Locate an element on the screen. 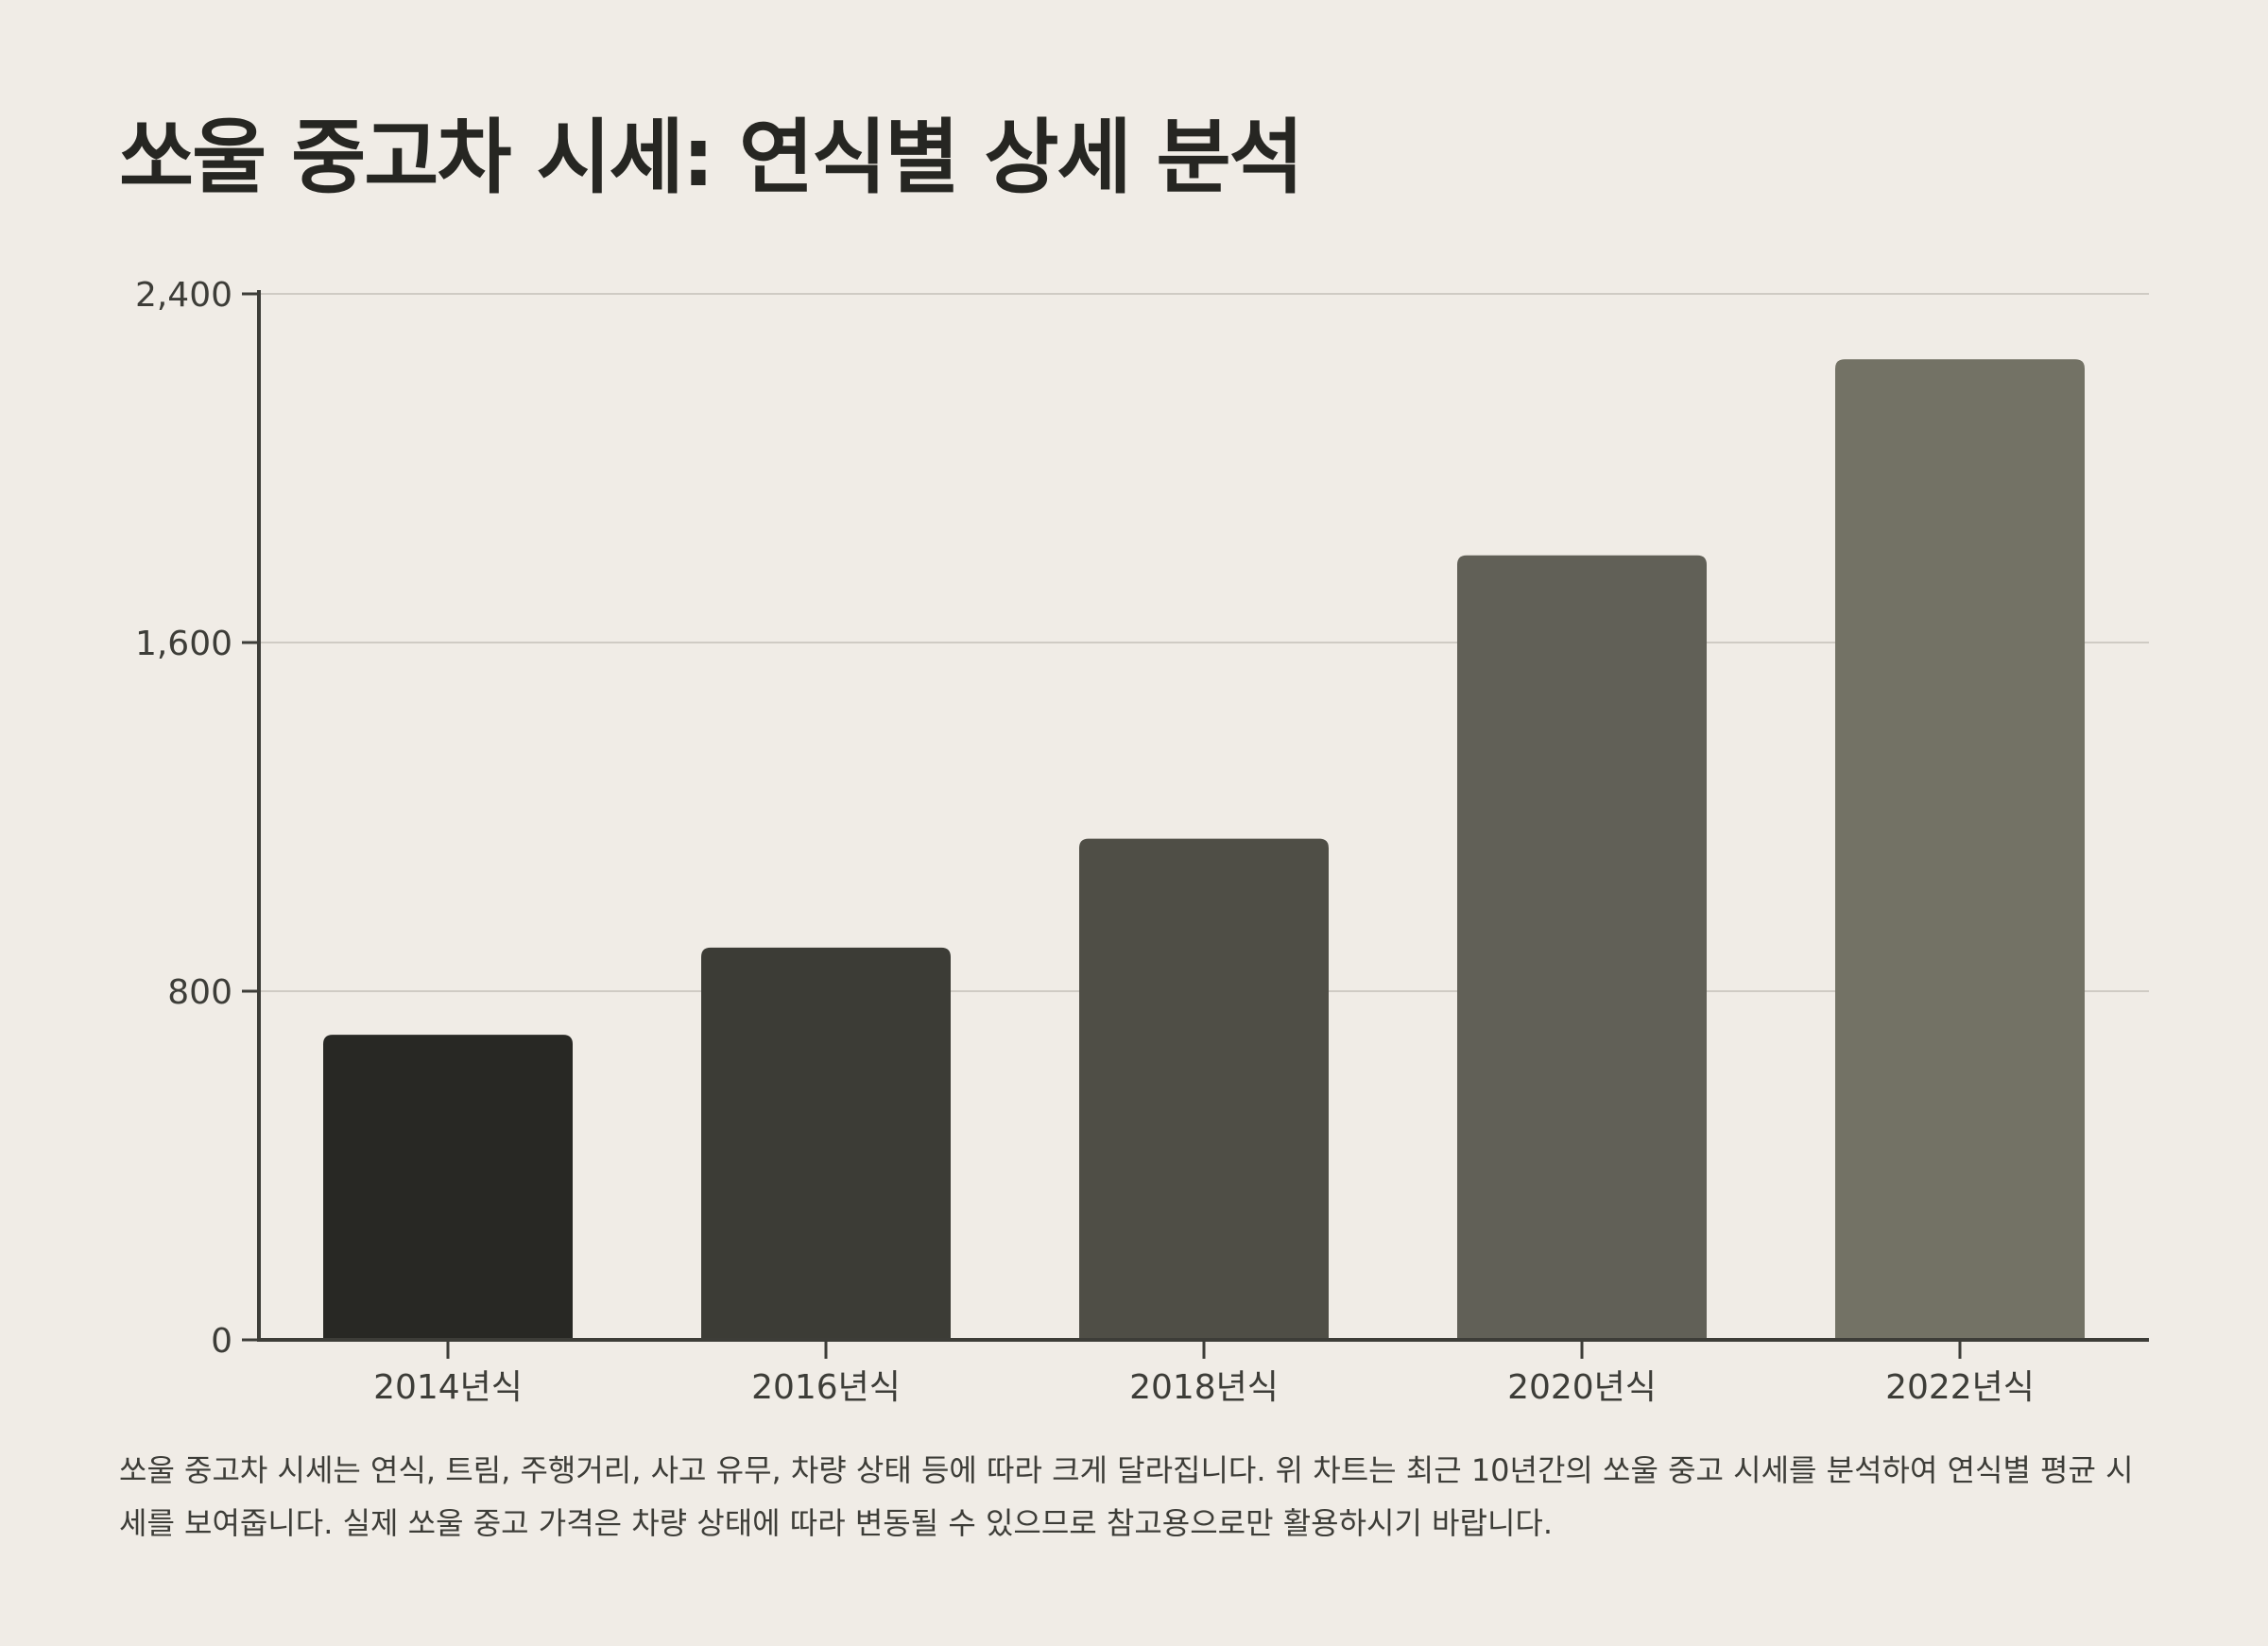 The image size is (2268, 1646). x-tick-label: 2020년식 is located at coordinates (1582, 1387).